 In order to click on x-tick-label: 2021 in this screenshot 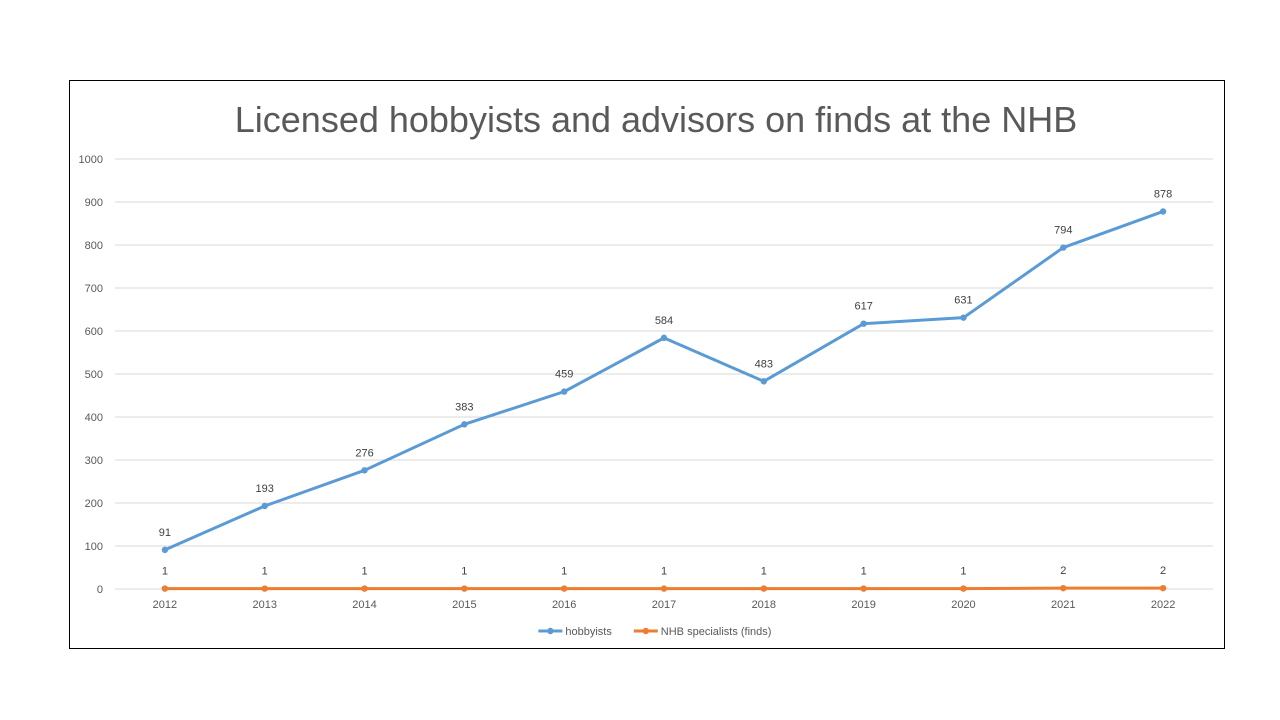, I will do `click(1063, 605)`.